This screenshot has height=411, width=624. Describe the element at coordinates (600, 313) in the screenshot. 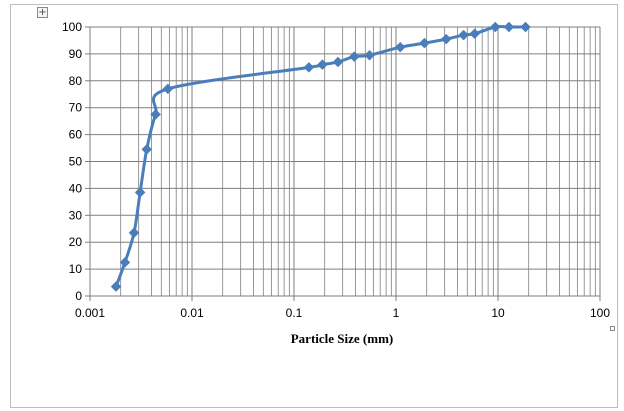

I see `x-tick-label: 100` at that location.